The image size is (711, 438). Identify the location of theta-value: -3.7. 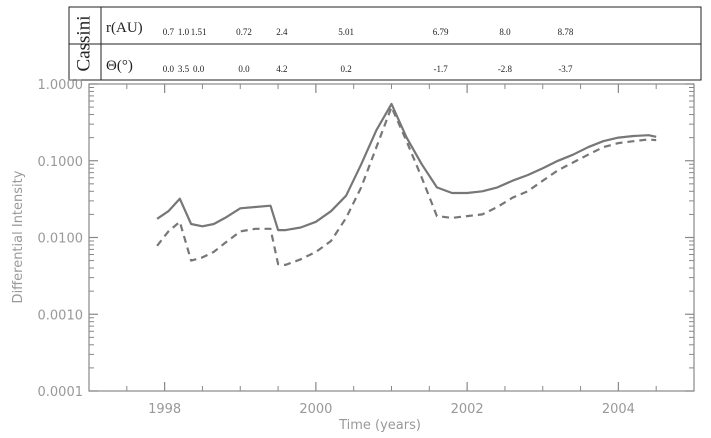
(565, 69).